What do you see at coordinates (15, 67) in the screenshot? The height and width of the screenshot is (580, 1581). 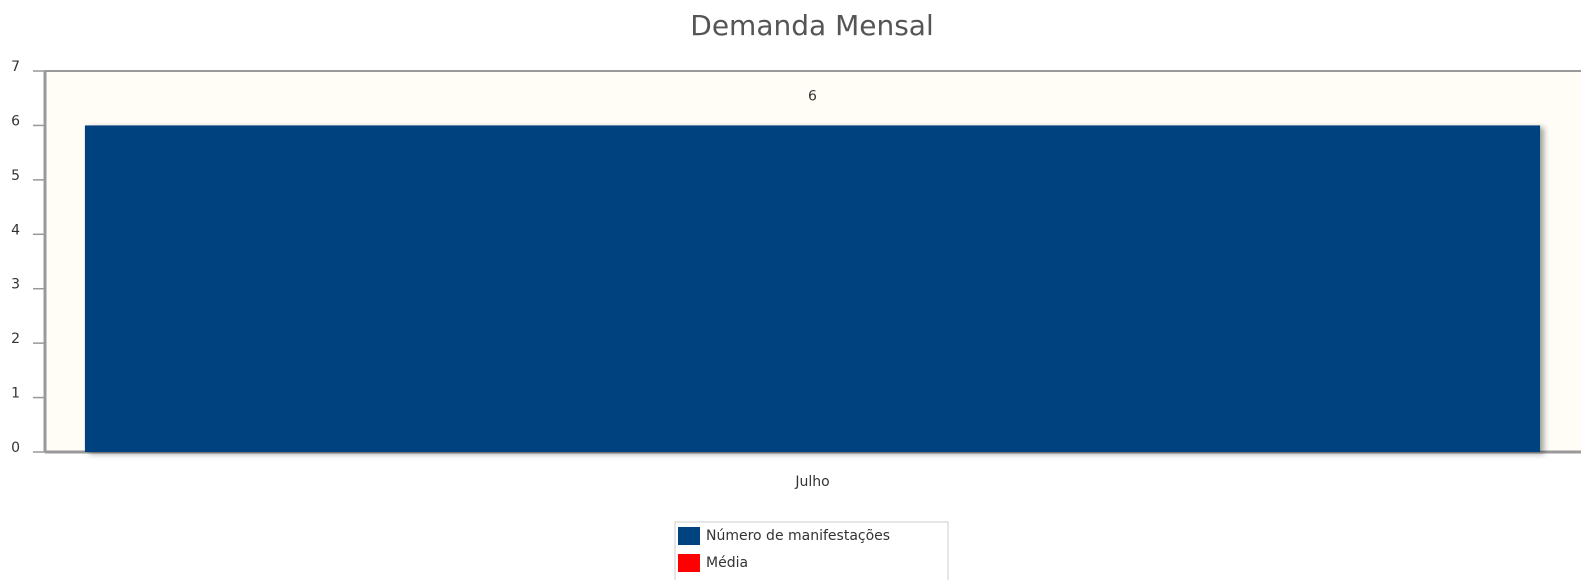 I see `y-tick-label: 7` at bounding box center [15, 67].